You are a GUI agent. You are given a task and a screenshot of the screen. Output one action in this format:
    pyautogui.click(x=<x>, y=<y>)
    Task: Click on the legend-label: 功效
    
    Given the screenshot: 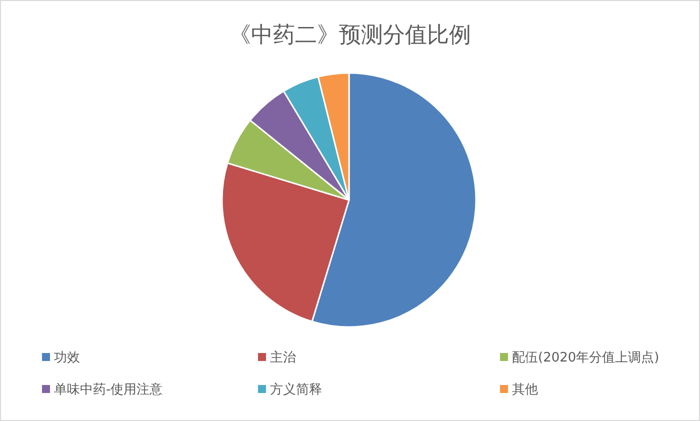 What is the action you would take?
    pyautogui.click(x=67, y=358)
    